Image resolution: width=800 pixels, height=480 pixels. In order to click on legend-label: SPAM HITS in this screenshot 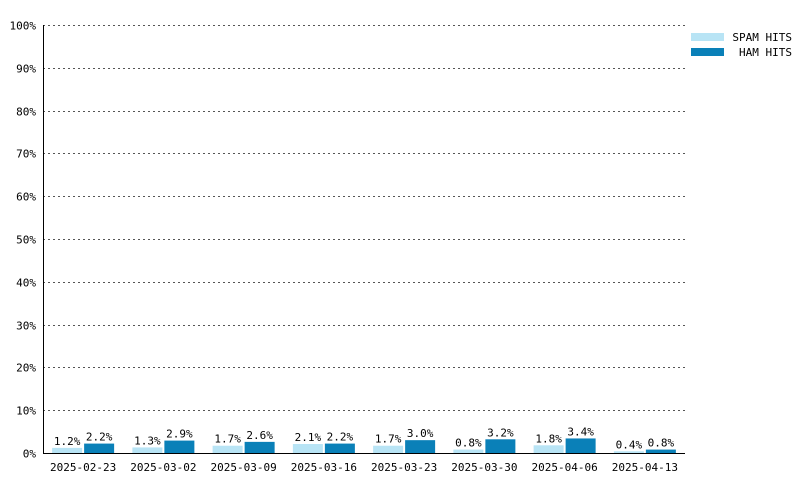, I will do `click(762, 37)`.